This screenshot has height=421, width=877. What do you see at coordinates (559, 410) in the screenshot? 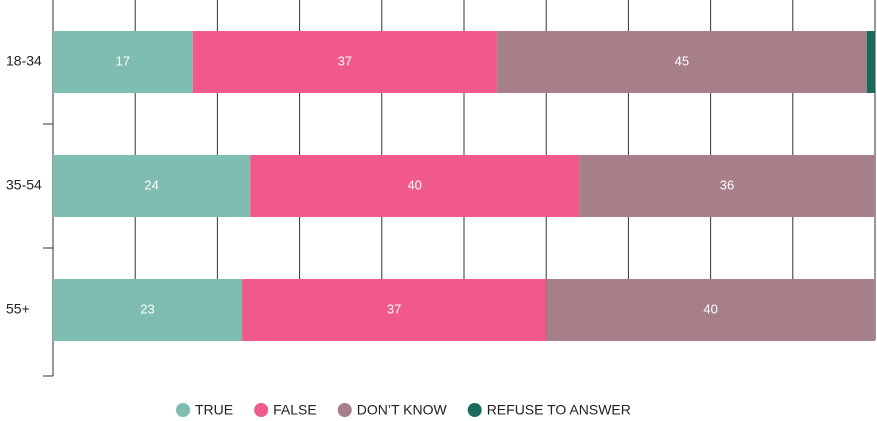
I see `legend-label: REFUSE TO ANSWER` at bounding box center [559, 410].